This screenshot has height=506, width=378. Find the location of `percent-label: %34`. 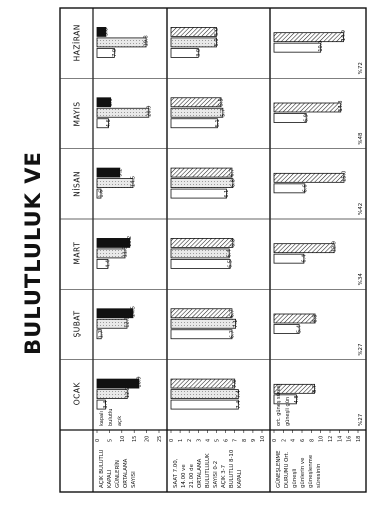

percent-label: %34 is located at coordinates (361, 279).